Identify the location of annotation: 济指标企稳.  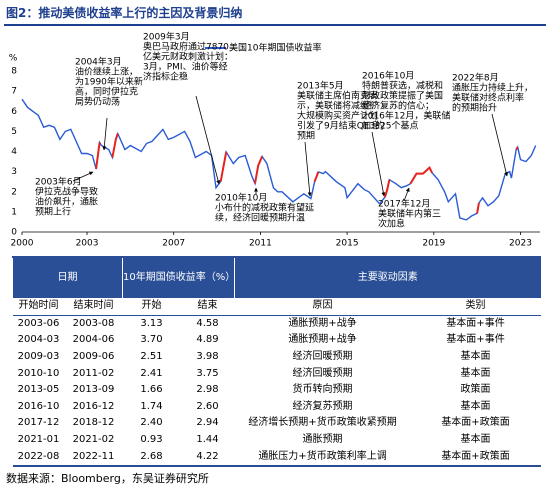
(165, 77).